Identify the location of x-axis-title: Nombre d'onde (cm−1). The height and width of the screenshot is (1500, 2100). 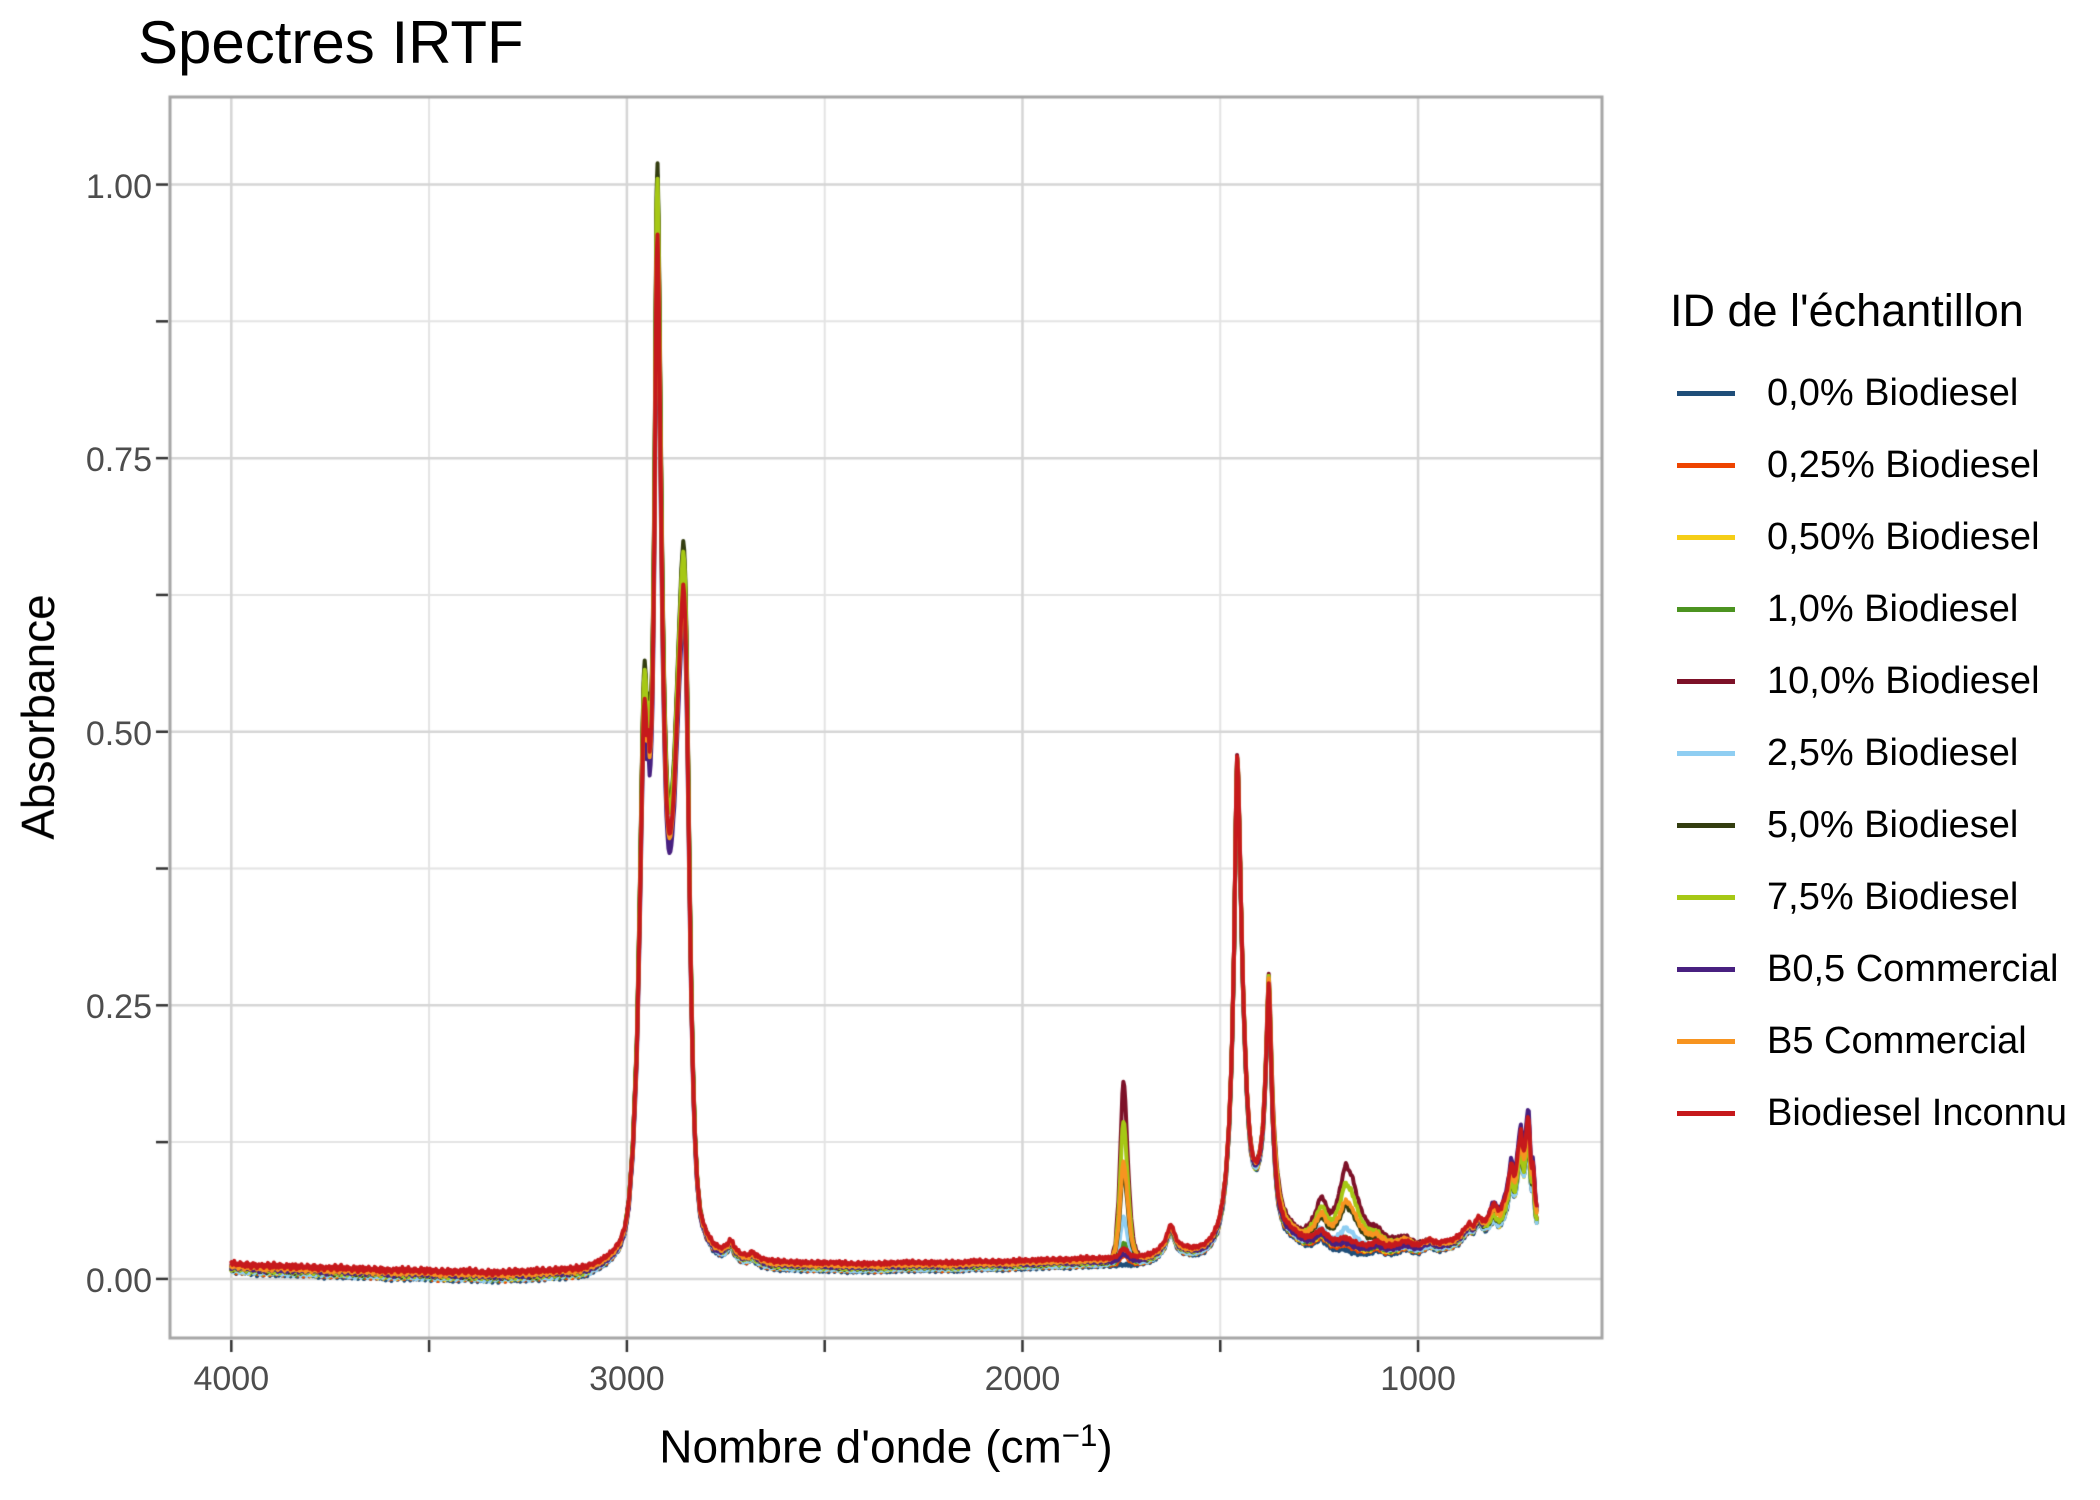
(885, 1445).